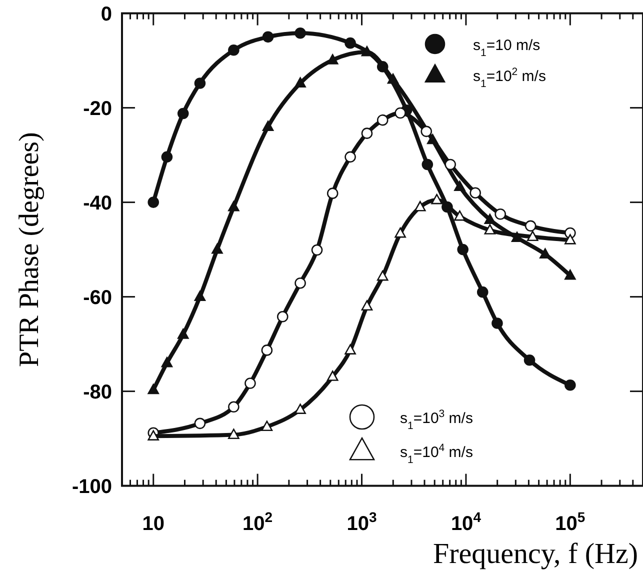  I want to click on legend-label: s$_{1}$=10$^{3}$ m/s, so click(436, 420).